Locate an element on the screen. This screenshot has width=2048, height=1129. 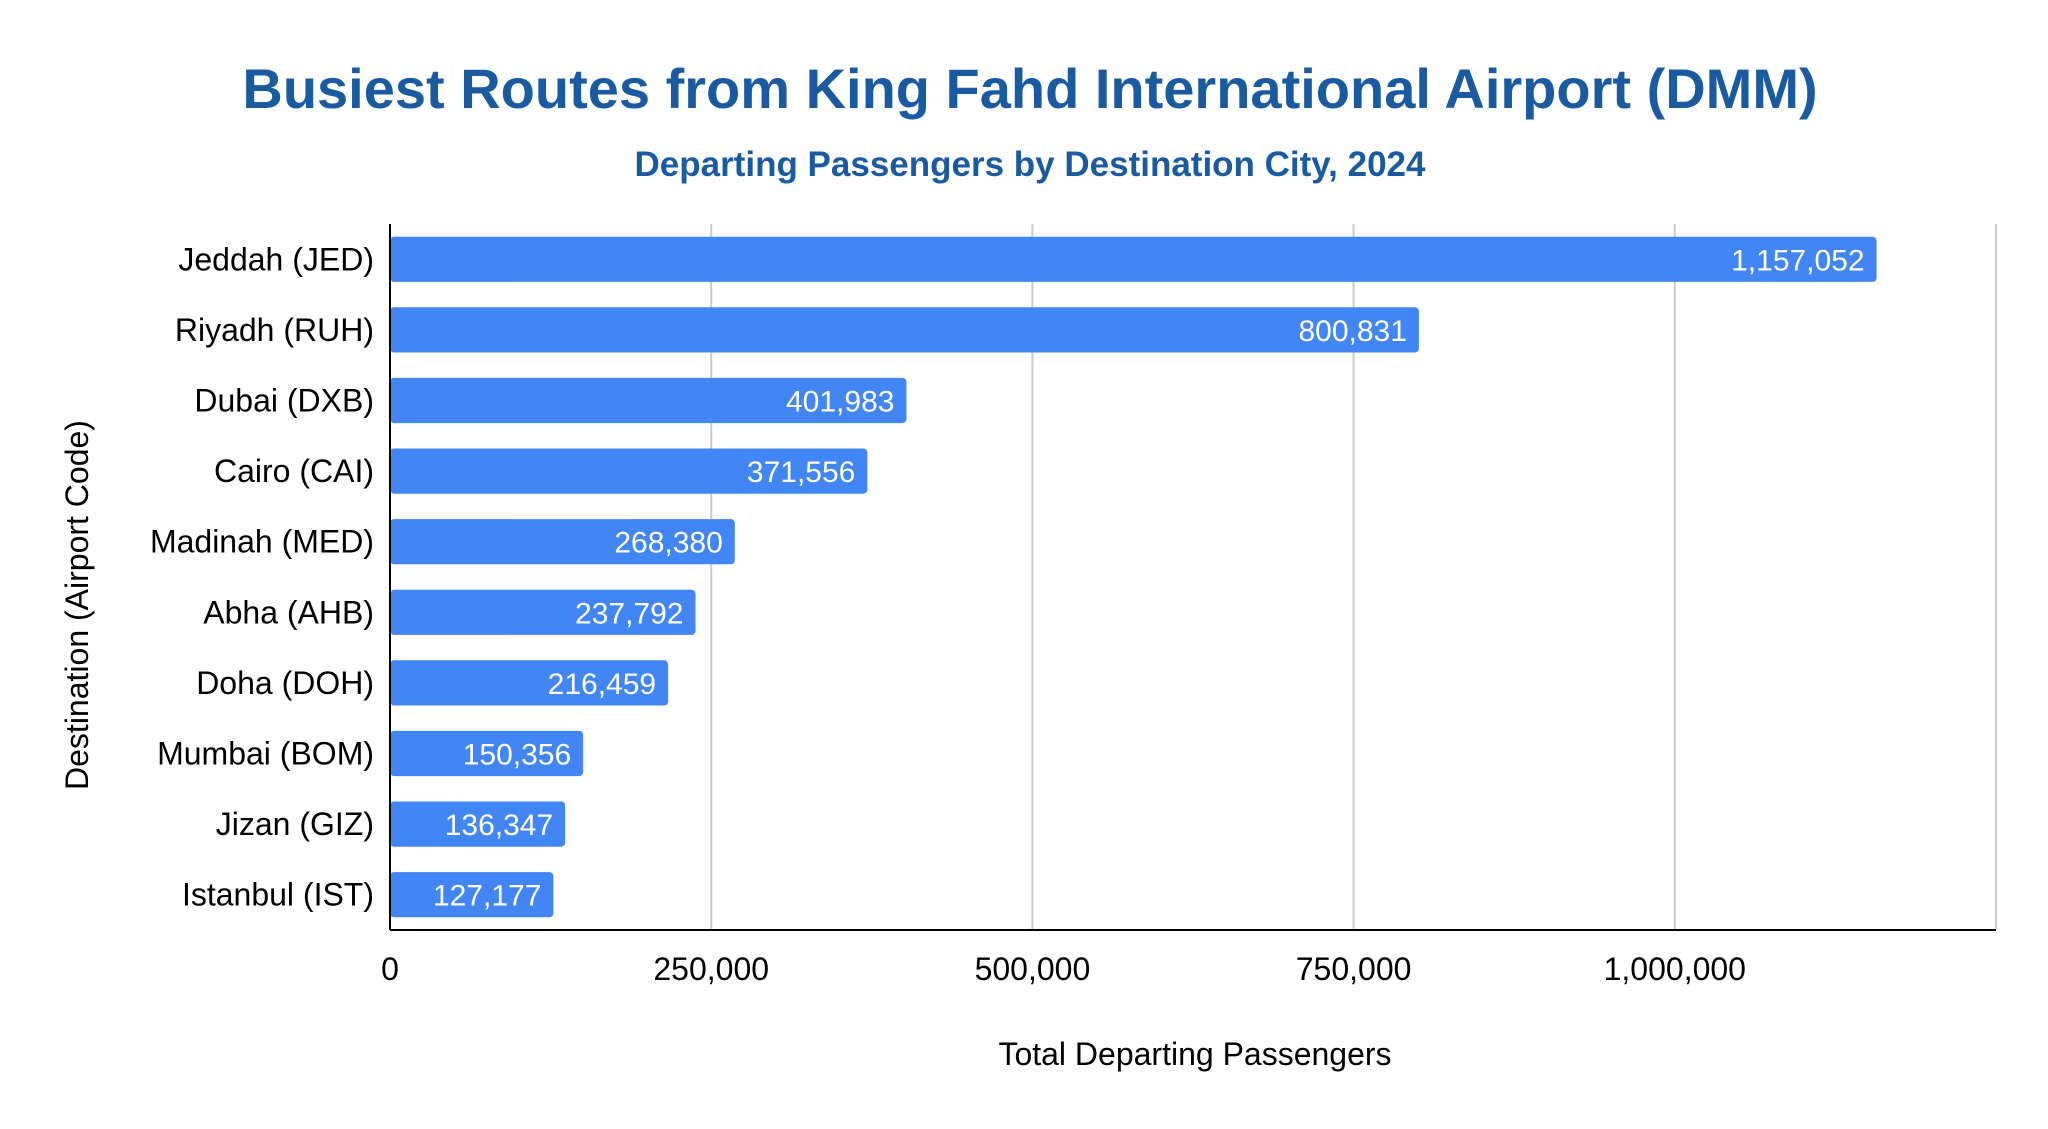
data-label: 371,556 is located at coordinates (801, 472).